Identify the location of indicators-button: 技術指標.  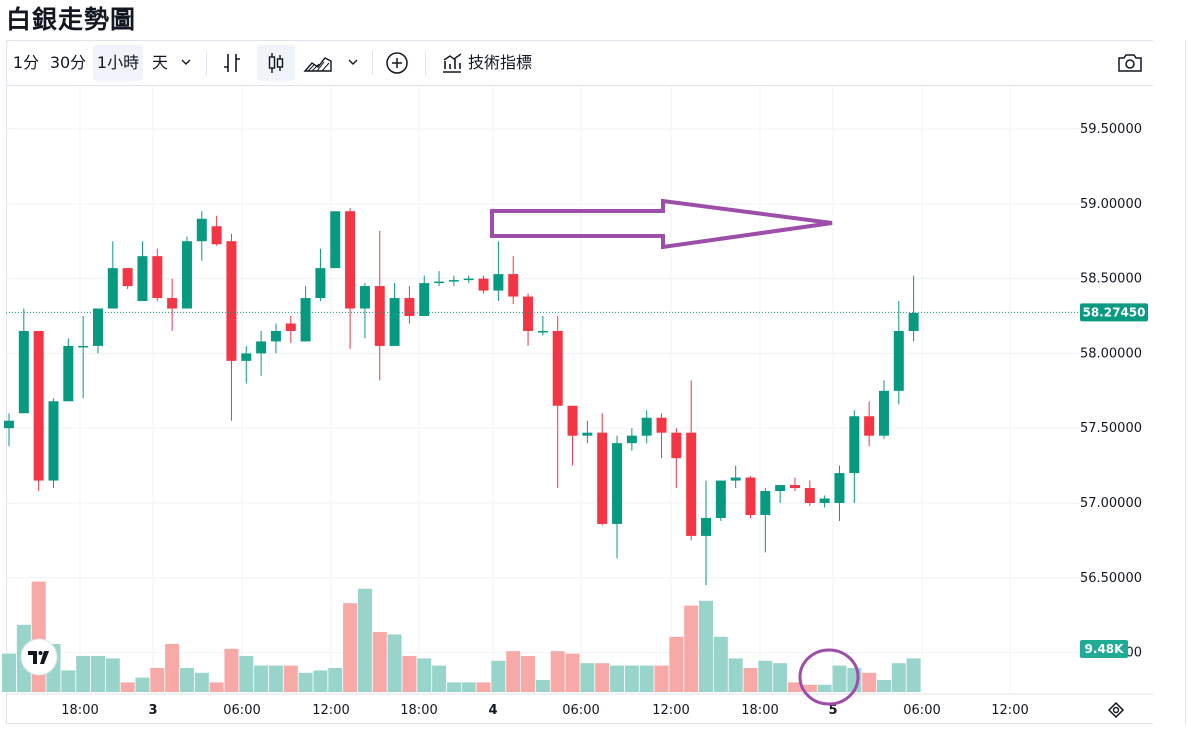
(500, 62).